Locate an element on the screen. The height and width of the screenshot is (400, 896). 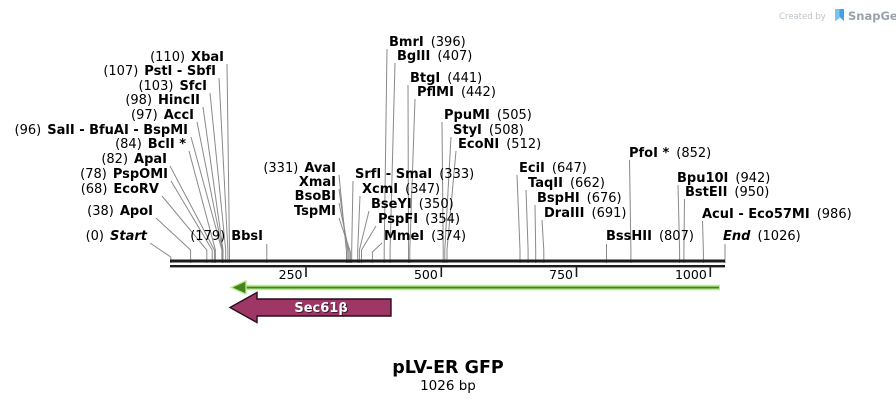
site-label-bsteii: BstEII (950) is located at coordinates (727, 192).